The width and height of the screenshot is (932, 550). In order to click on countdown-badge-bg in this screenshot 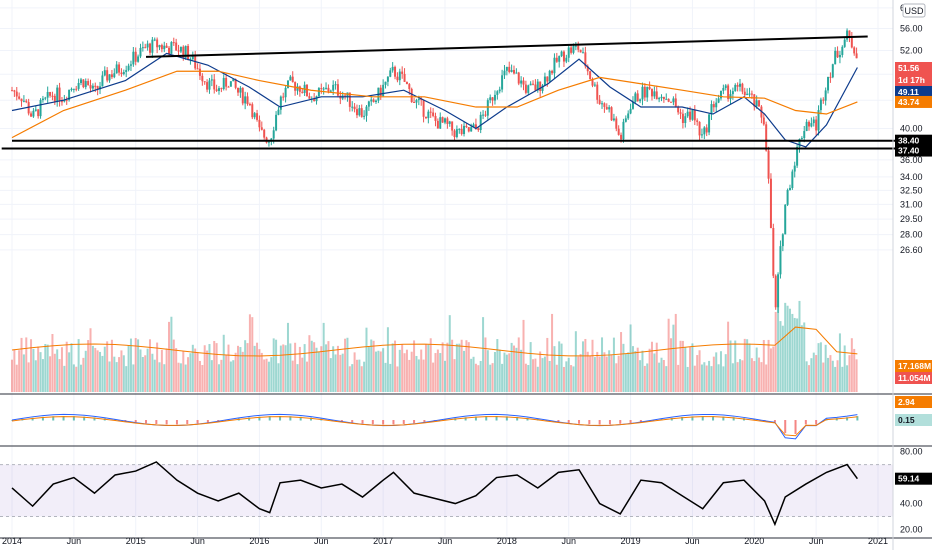, I will do `click(913, 80)`.